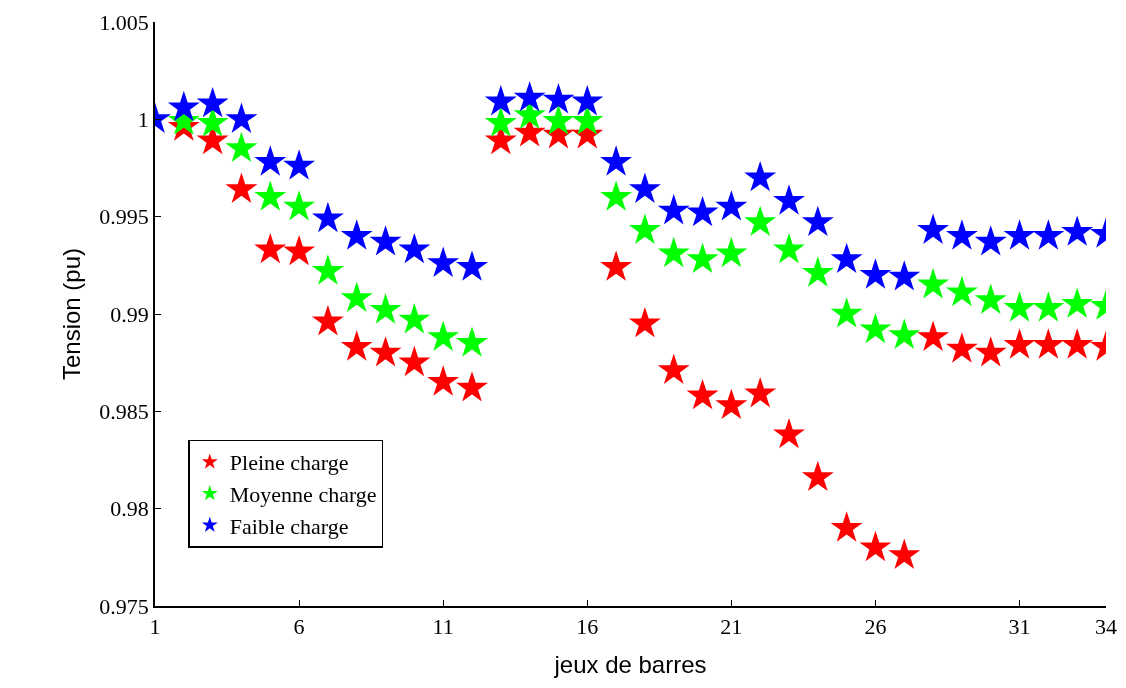 Image resolution: width=1126 pixels, height=688 pixels. What do you see at coordinates (443, 627) in the screenshot?
I see `x-tick-label: 11` at bounding box center [443, 627].